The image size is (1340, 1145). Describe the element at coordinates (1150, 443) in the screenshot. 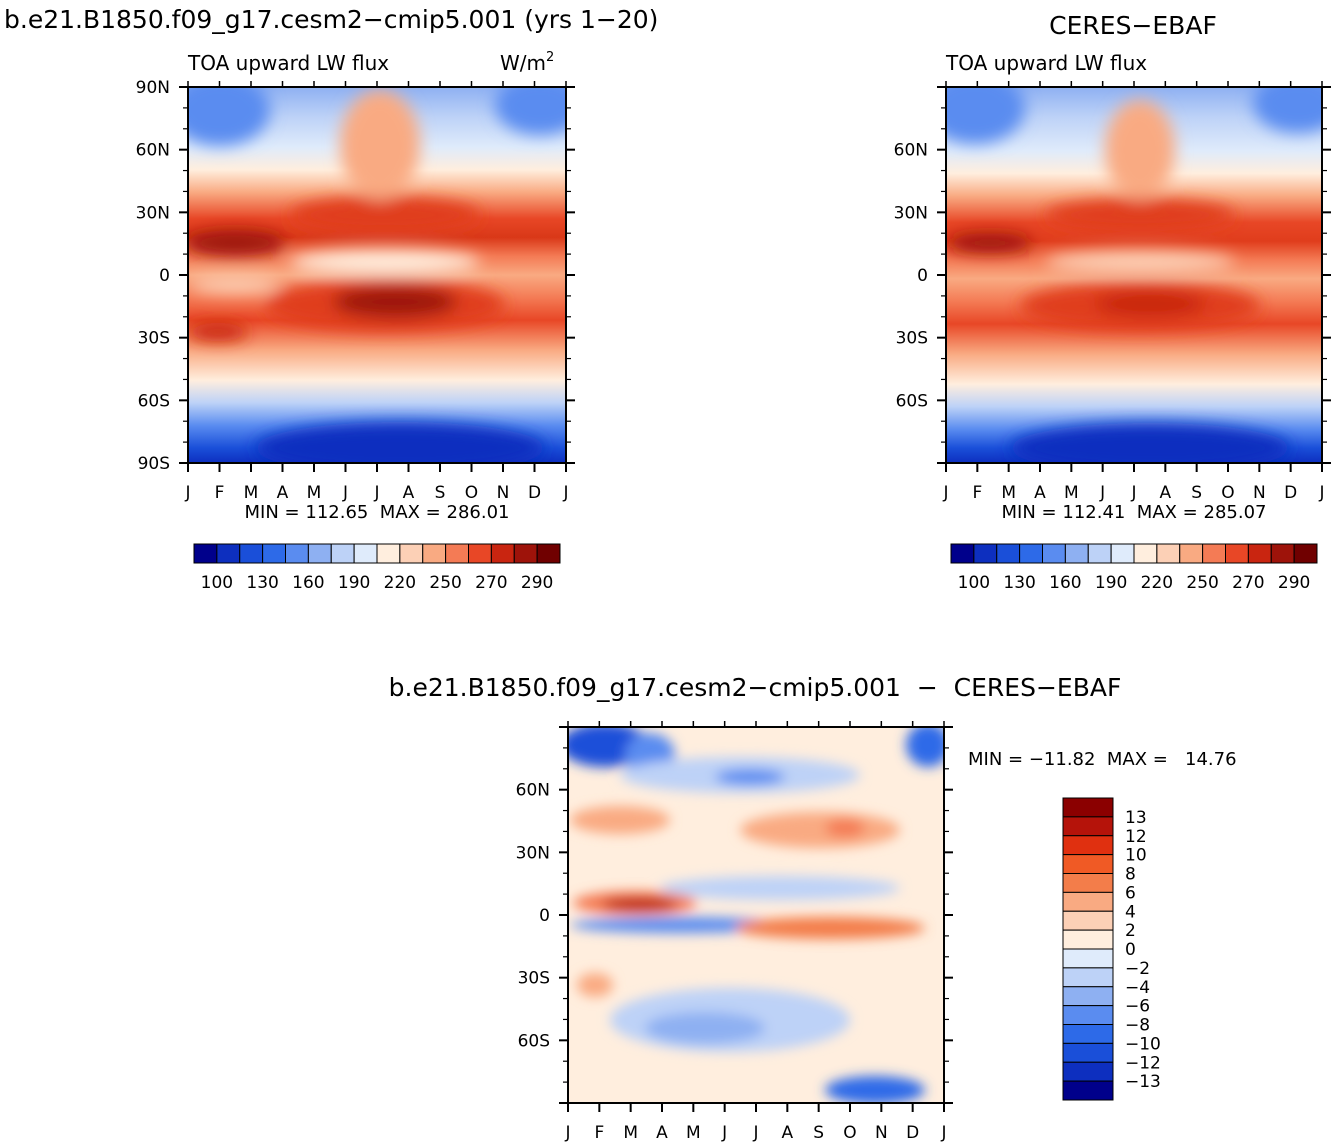

I see `obs-sh-polar-cold` at that location.